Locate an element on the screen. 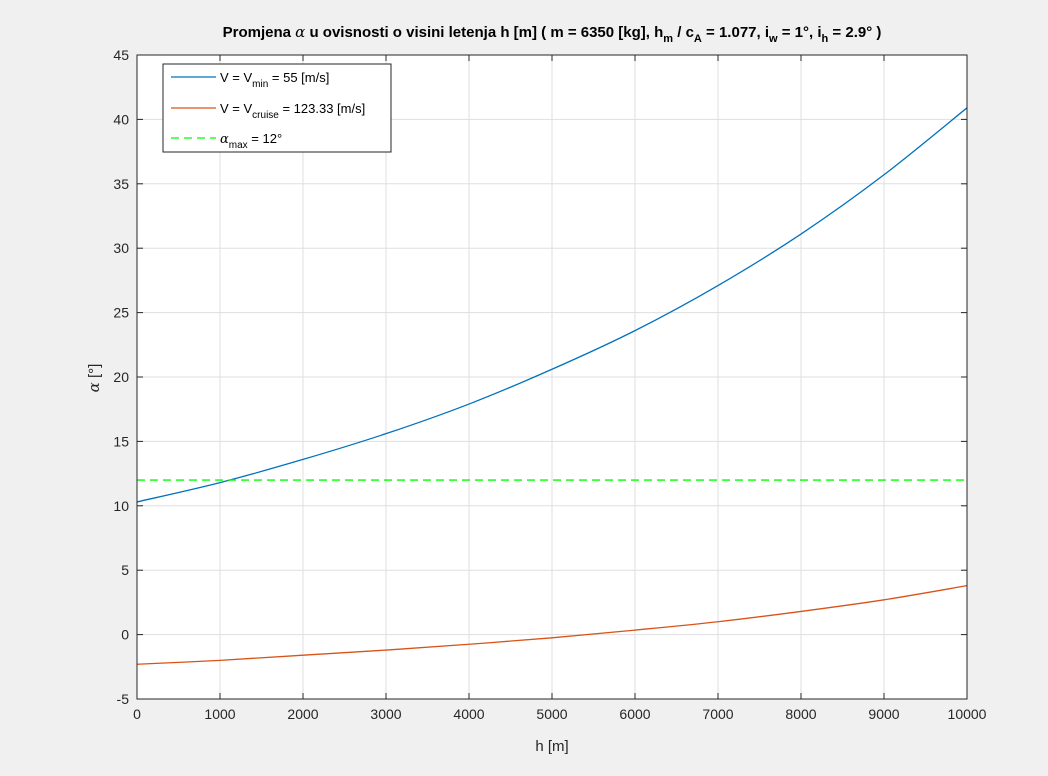  x-tick-label: 10000 is located at coordinates (967, 714).